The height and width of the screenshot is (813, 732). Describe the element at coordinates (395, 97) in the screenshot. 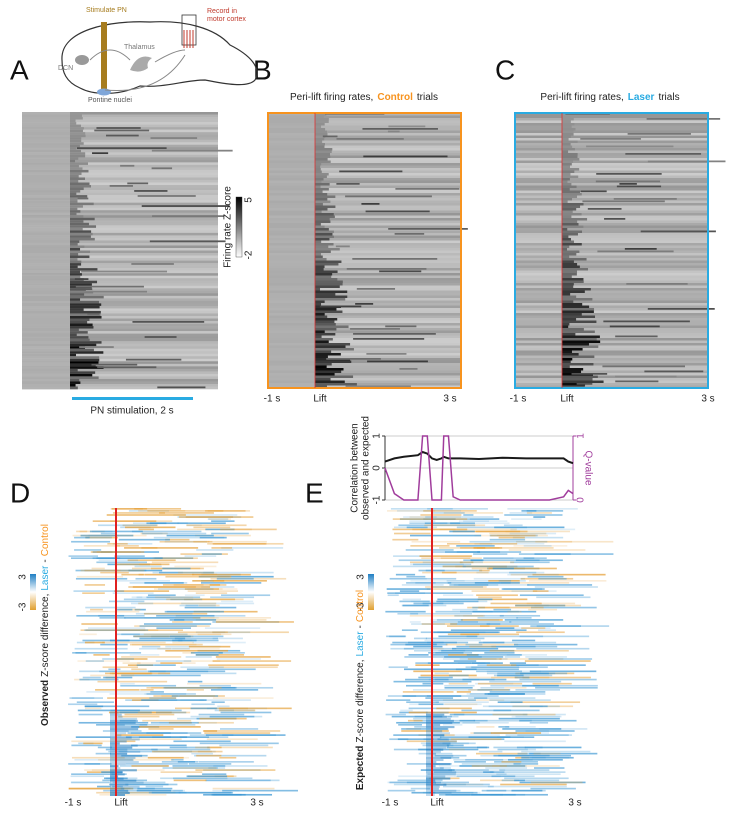

I see `title-highlight: Control` at that location.